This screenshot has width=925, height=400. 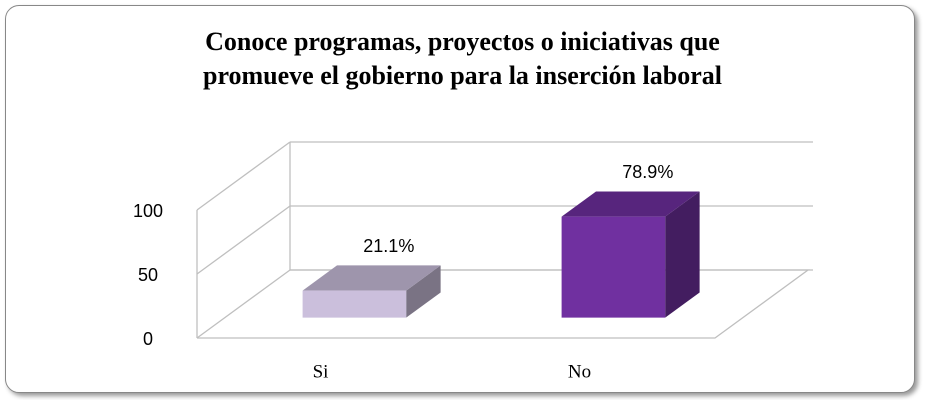 I want to click on y-tick-label: 50, so click(x=148, y=275).